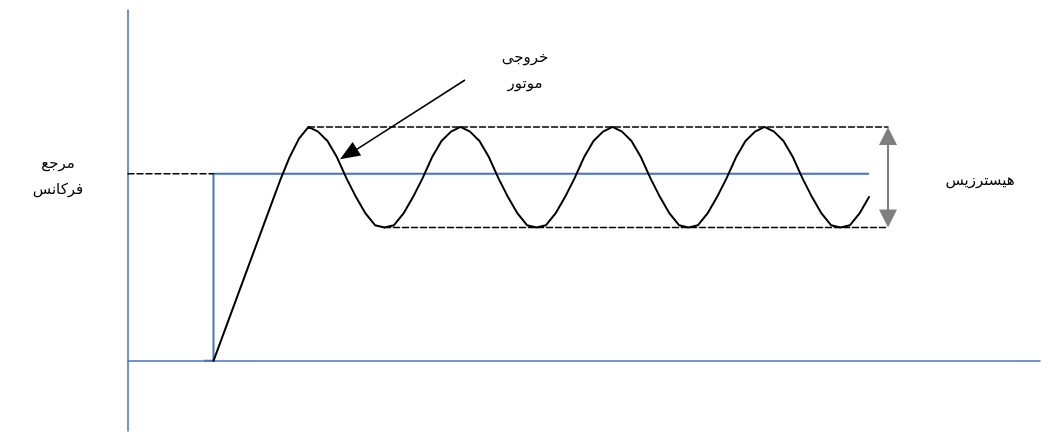 Image resolution: width=1051 pixels, height=436 pixels. I want to click on text: مرجع فرکانس, so click(58, 176).